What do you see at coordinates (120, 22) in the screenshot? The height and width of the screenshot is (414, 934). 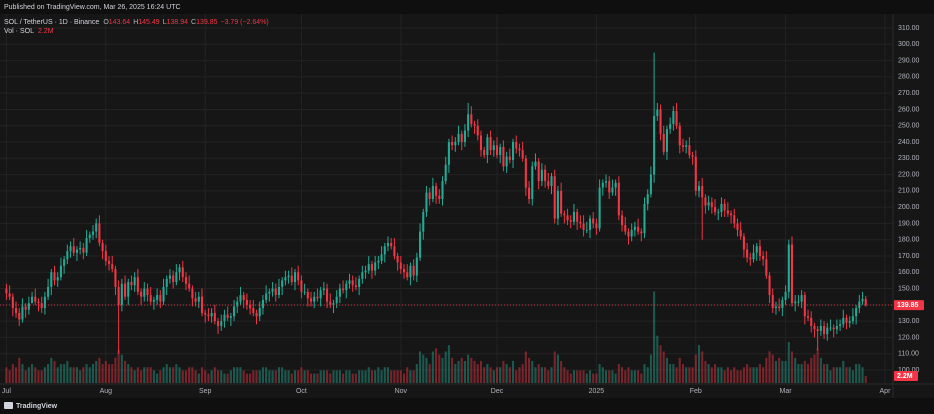 I see `ohlc-value: 143.64` at bounding box center [120, 22].